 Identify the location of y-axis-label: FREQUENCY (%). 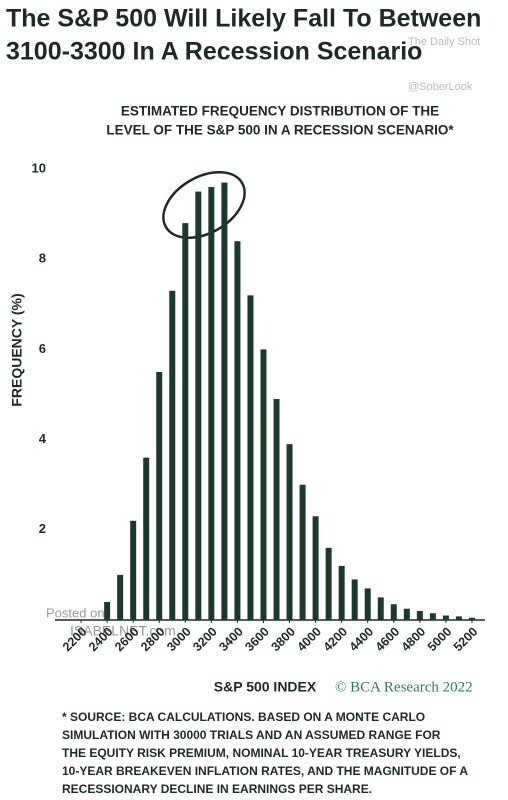
(17, 349).